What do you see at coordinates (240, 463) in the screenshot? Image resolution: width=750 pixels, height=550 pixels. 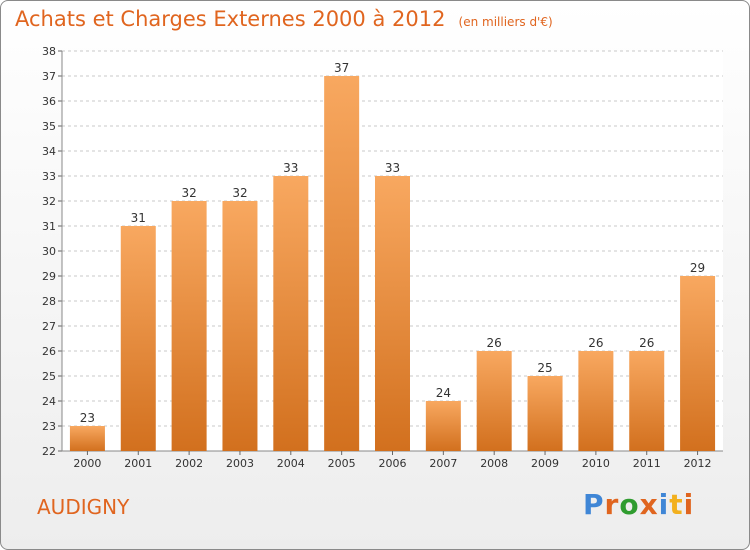 I see `x-tick-label: 2003` at bounding box center [240, 463].